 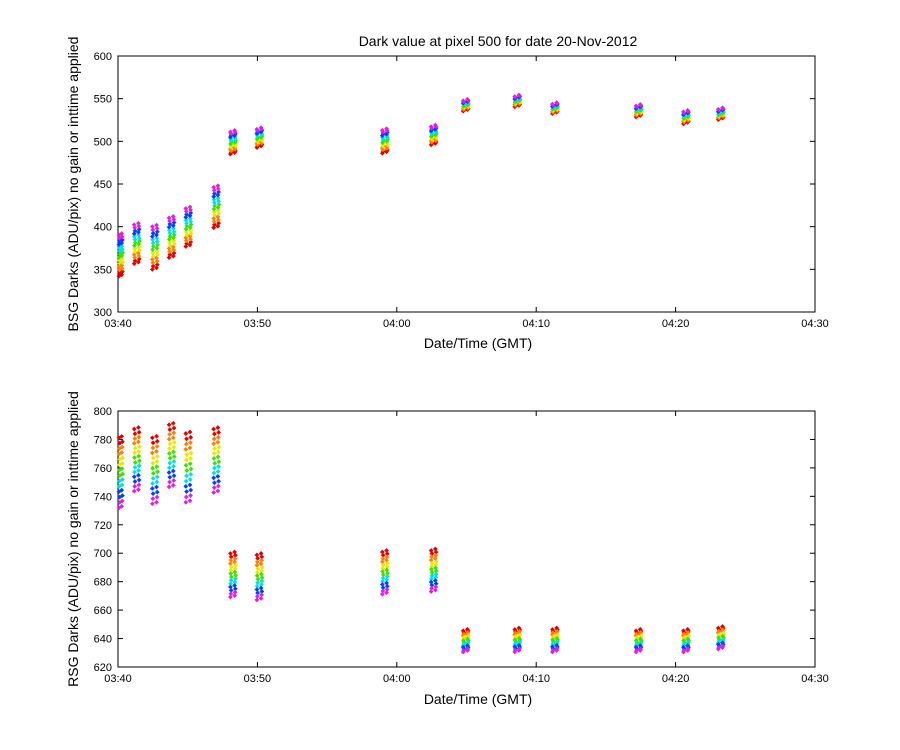 What do you see at coordinates (103, 100) in the screenshot?
I see `y-tick-label: 550` at bounding box center [103, 100].